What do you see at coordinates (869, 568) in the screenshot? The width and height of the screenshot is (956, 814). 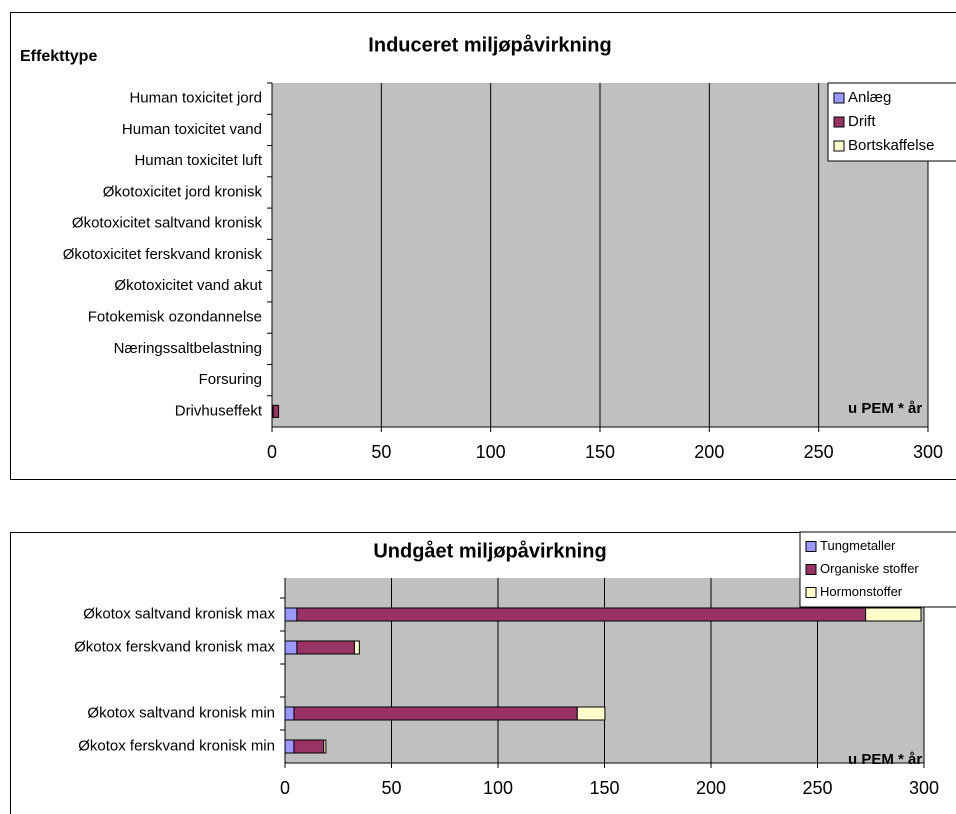 I see `legend-label: Organiske stoffer` at bounding box center [869, 568].